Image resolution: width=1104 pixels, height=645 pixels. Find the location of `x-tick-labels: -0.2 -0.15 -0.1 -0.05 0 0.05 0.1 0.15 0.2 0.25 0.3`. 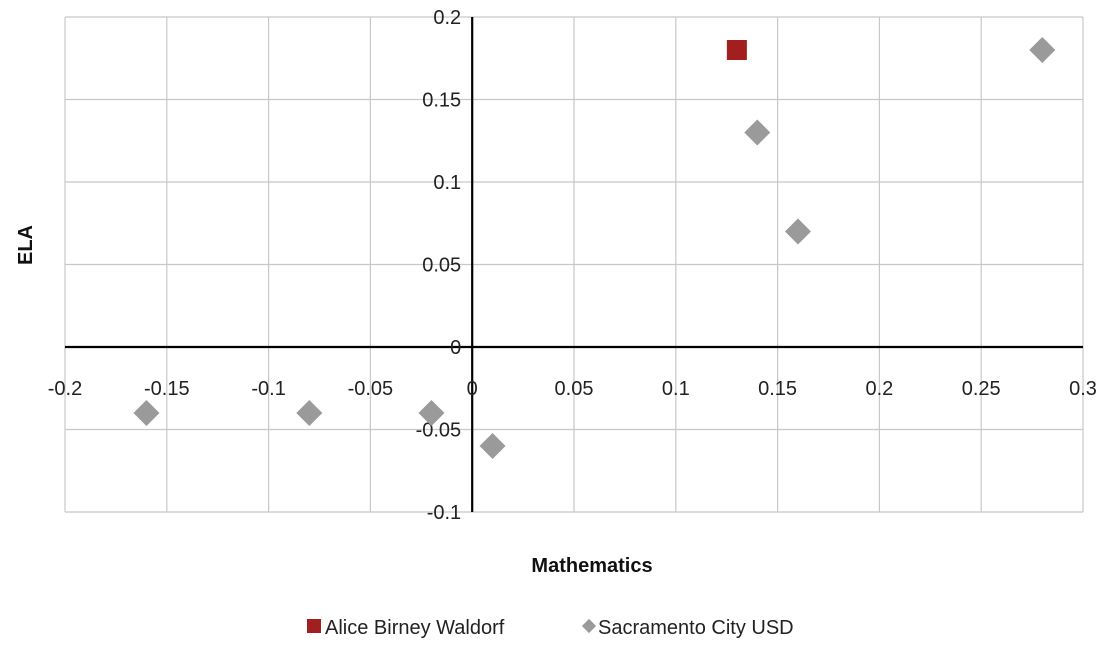

x-tick-labels: -0.2 -0.15 -0.1 -0.05 0 0.05 0.1 0.15 0.2 0.25 0.3 is located at coordinates (572, 389).